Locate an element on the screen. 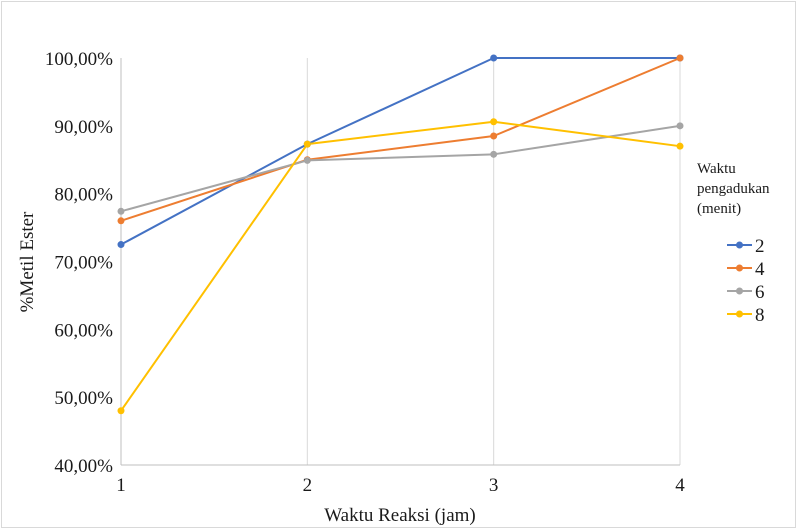 The width and height of the screenshot is (799, 531). y-tick-label: 50,00% is located at coordinates (83, 398).